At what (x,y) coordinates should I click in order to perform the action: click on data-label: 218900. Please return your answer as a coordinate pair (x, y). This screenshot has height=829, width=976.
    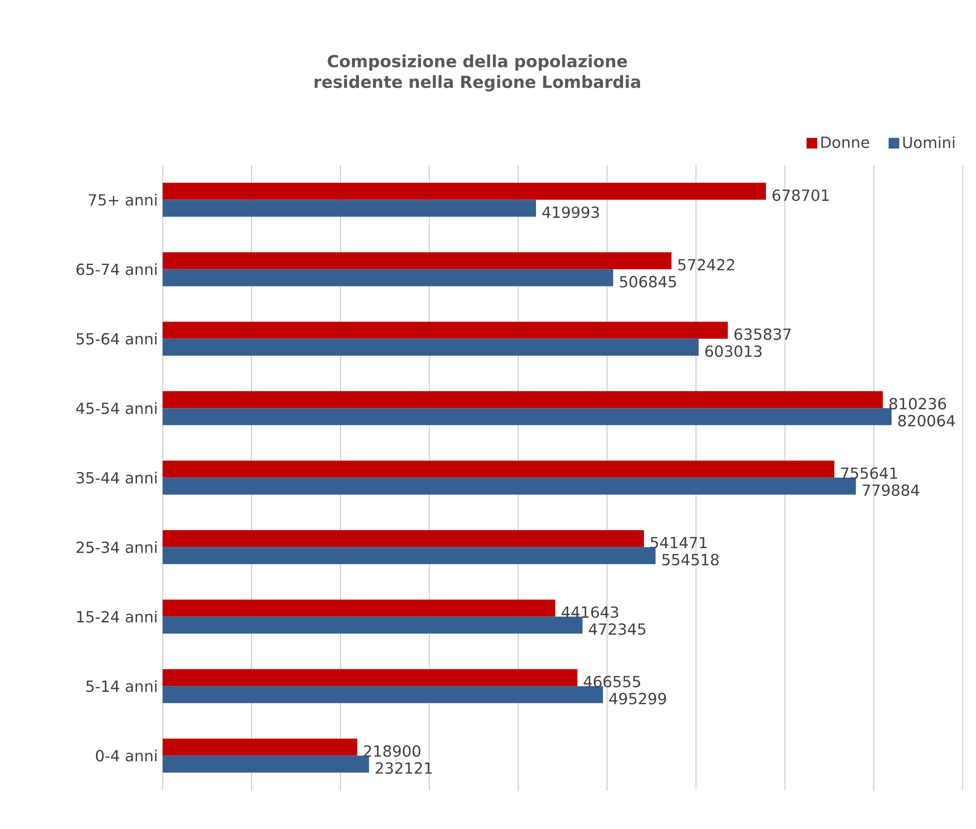
    Looking at the image, I should click on (392, 751).